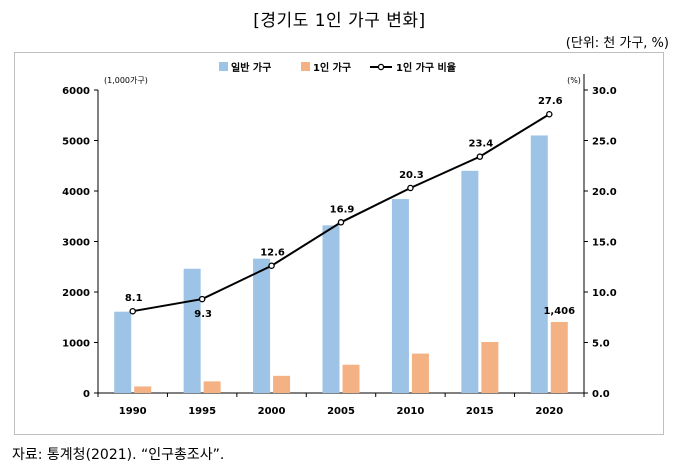 This screenshot has width=679, height=470. I want to click on y-left-tick-label: 2000, so click(76, 293).